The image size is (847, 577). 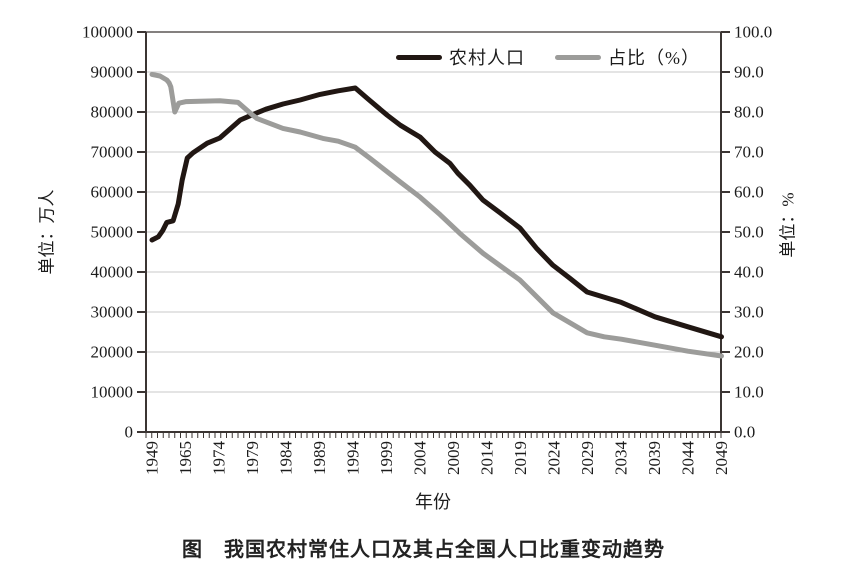 What do you see at coordinates (749, 392) in the screenshot?
I see `y-right-tick-label: 10.0` at bounding box center [749, 392].